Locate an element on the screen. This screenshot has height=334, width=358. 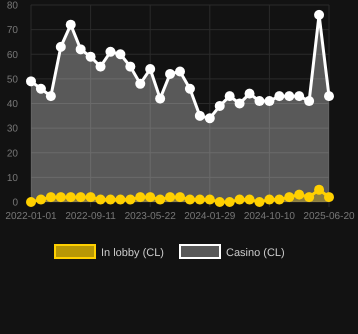
y-tick-label: 40 is located at coordinates (12, 104).